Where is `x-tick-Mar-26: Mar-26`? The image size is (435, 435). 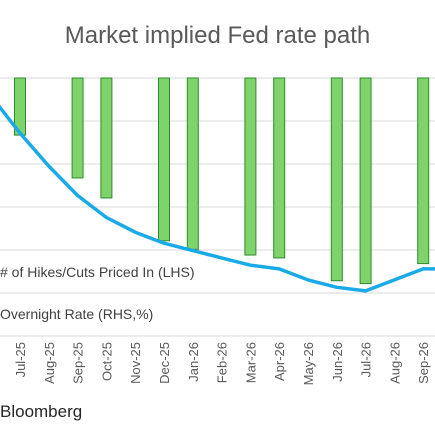
x-tick-Mar-26: Mar-26 is located at coordinates (250, 362).